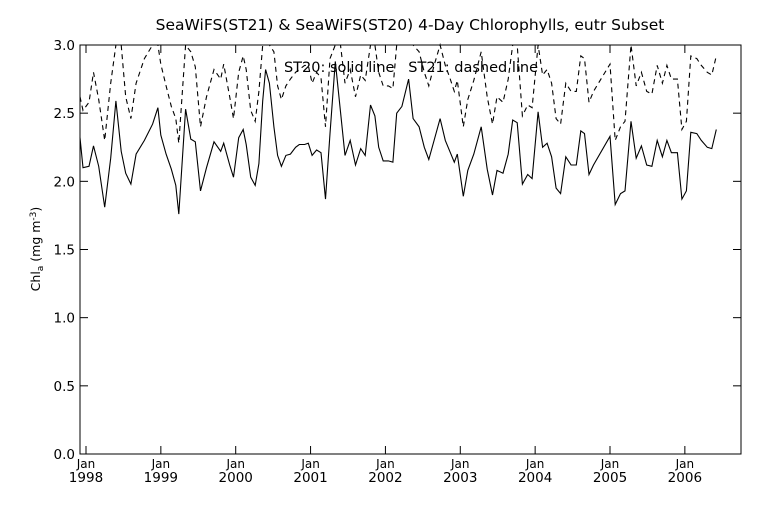 The width and height of the screenshot is (768, 512). What do you see at coordinates (64, 319) in the screenshot?
I see `y-tick-label: 1.0` at bounding box center [64, 319].